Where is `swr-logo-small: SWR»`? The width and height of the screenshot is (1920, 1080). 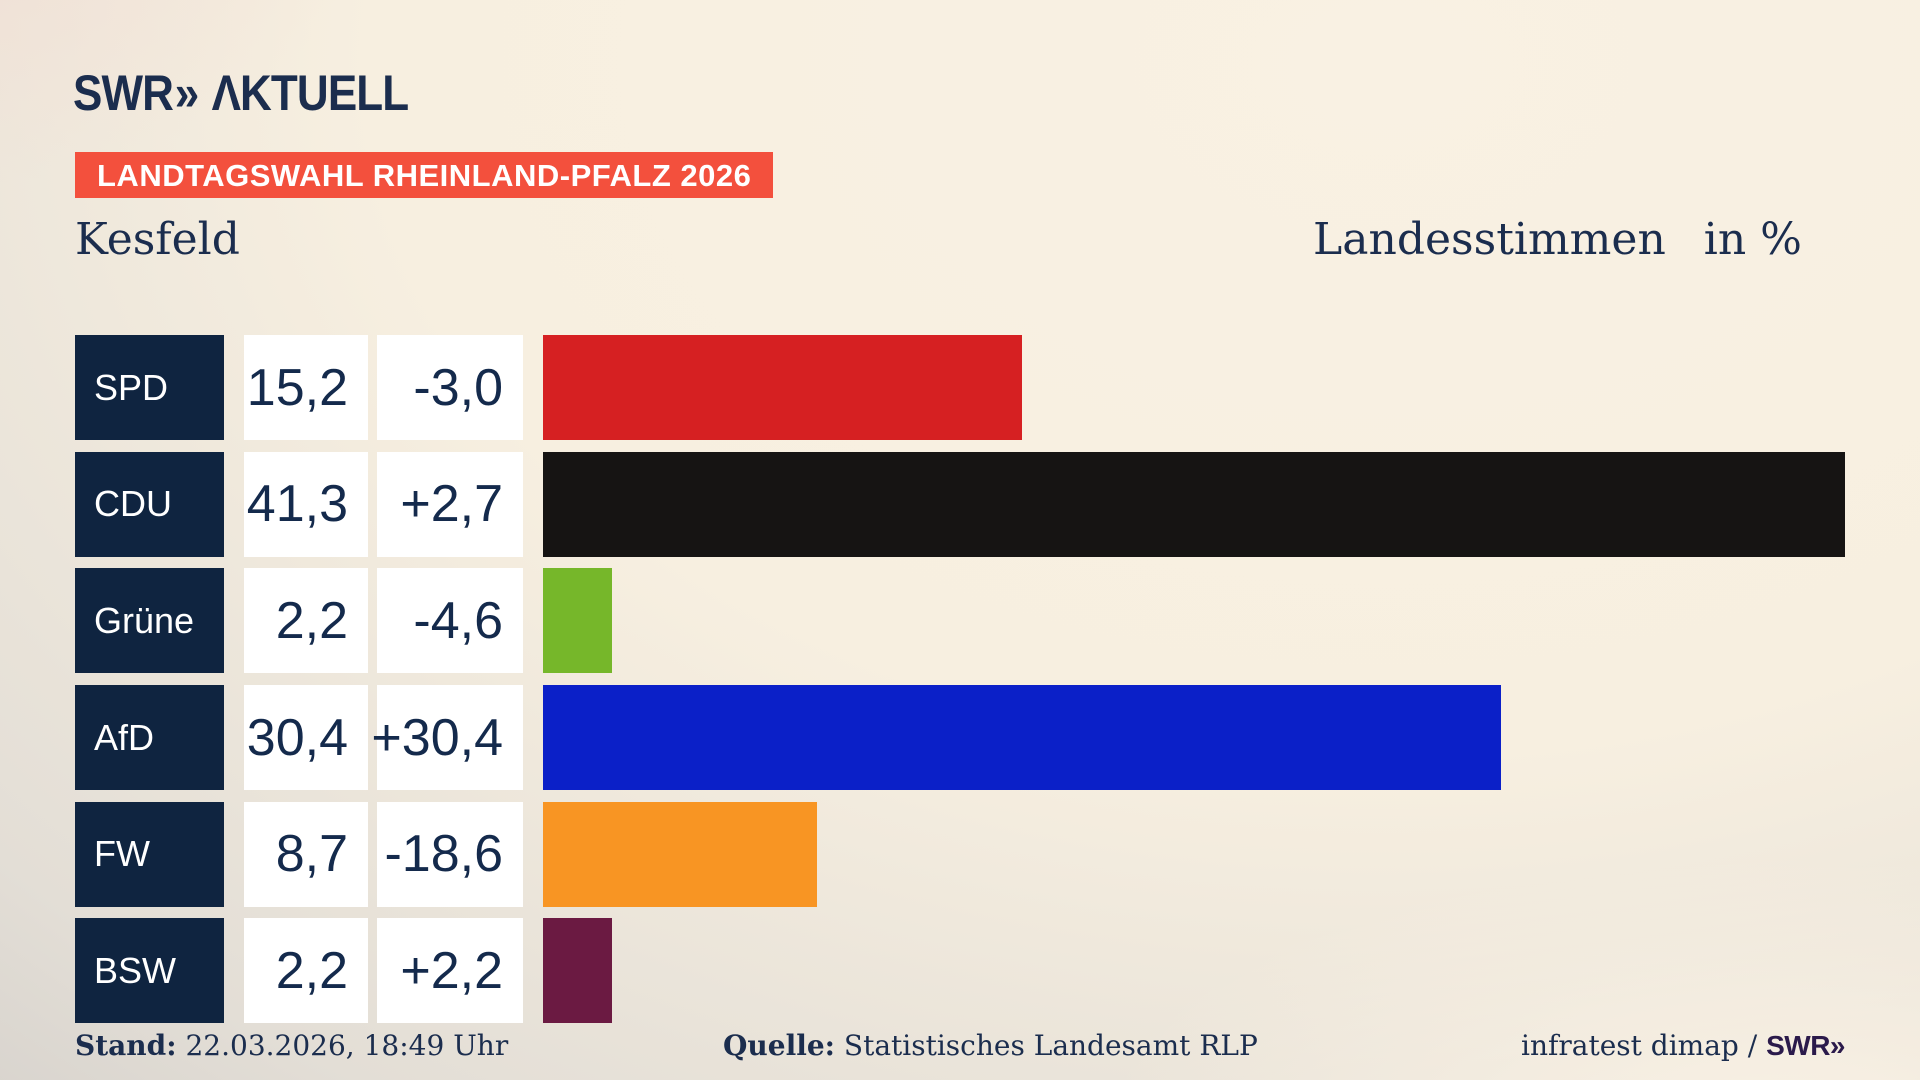
swr-logo-small: SWR» is located at coordinates (1805, 1045).